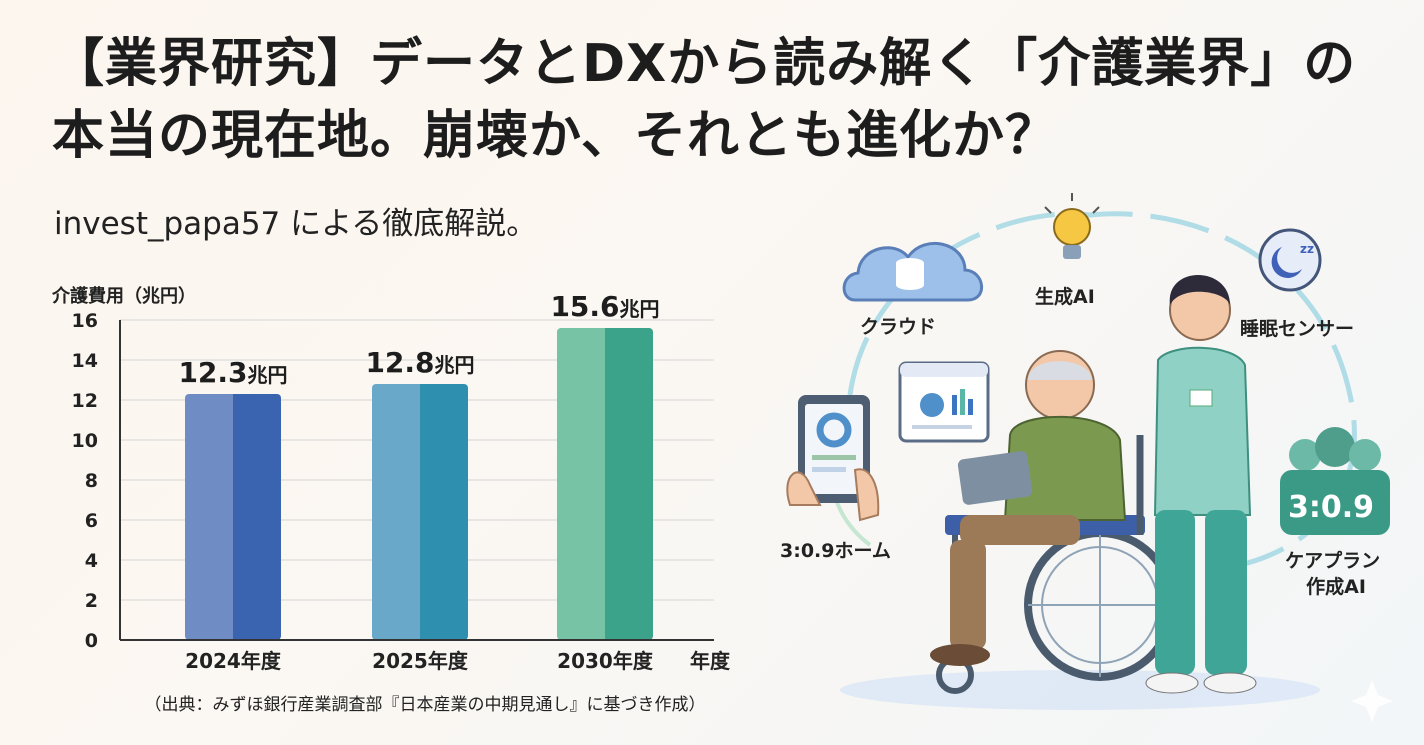  I want to click on y-tick-label: 6, so click(91, 521).